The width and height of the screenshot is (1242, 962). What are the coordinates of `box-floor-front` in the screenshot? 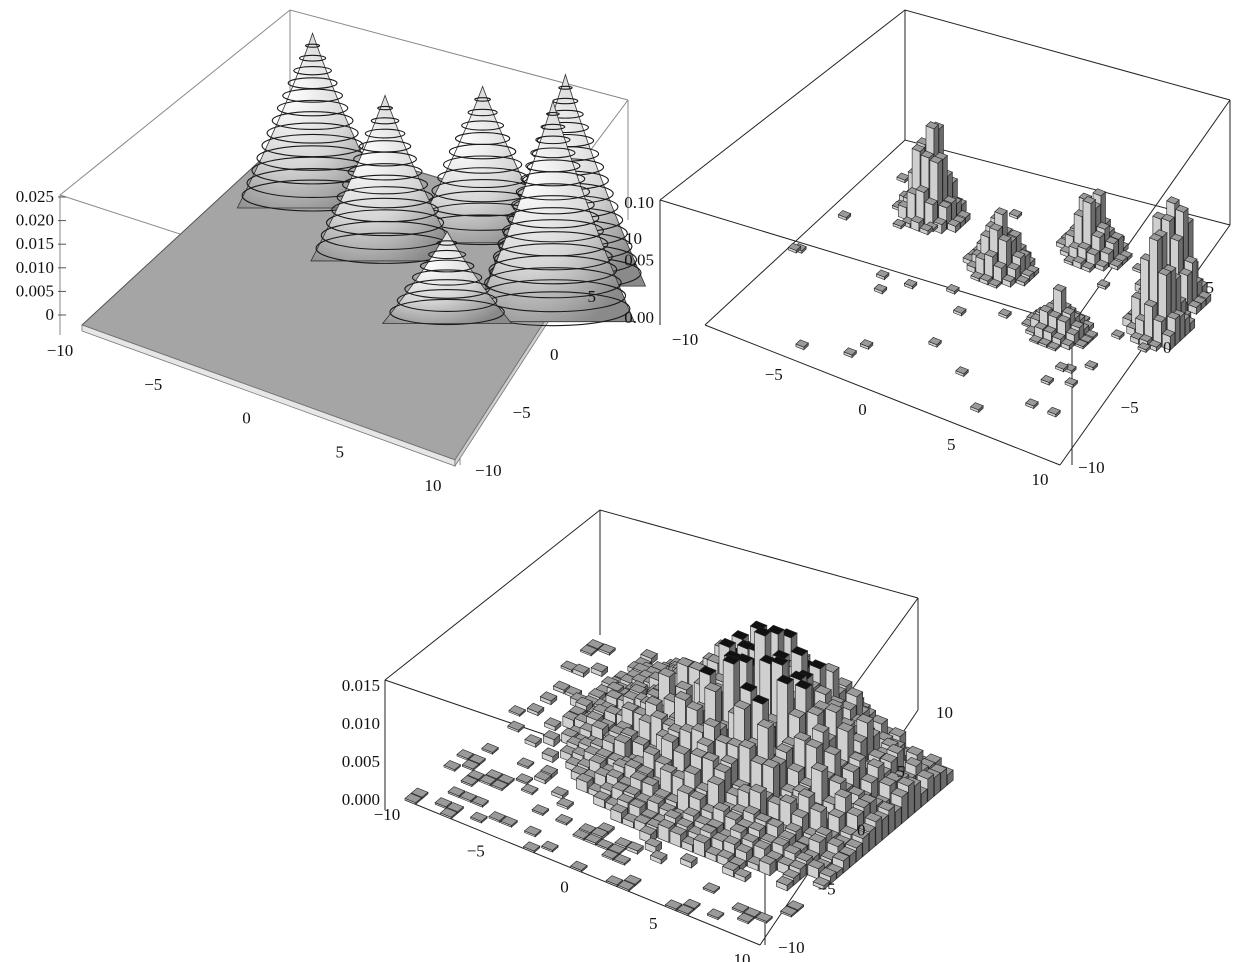 It's located at (882, 395).